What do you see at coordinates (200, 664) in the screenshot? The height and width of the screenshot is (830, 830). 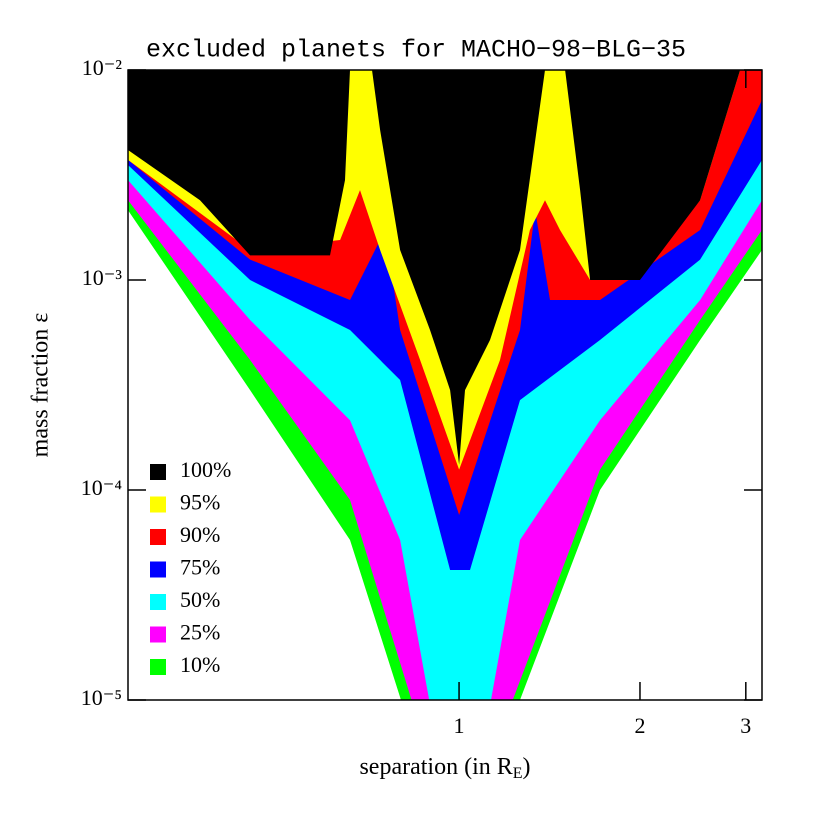 I see `legend-label: 10%` at bounding box center [200, 664].